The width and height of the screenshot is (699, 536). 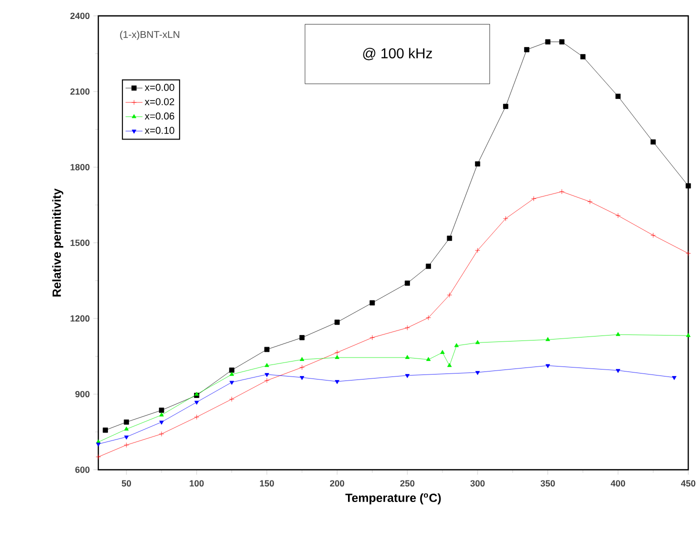 What do you see at coordinates (150, 35) in the screenshot?
I see `legend-title: (1-x)BNT-xLN` at bounding box center [150, 35].